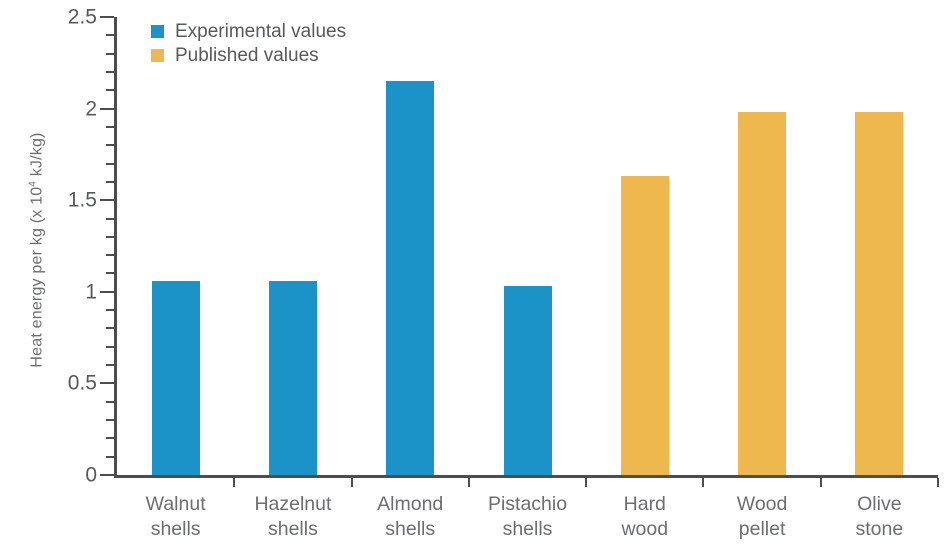 The width and height of the screenshot is (950, 547). I want to click on y-major-tick-0.5, so click(107, 383).